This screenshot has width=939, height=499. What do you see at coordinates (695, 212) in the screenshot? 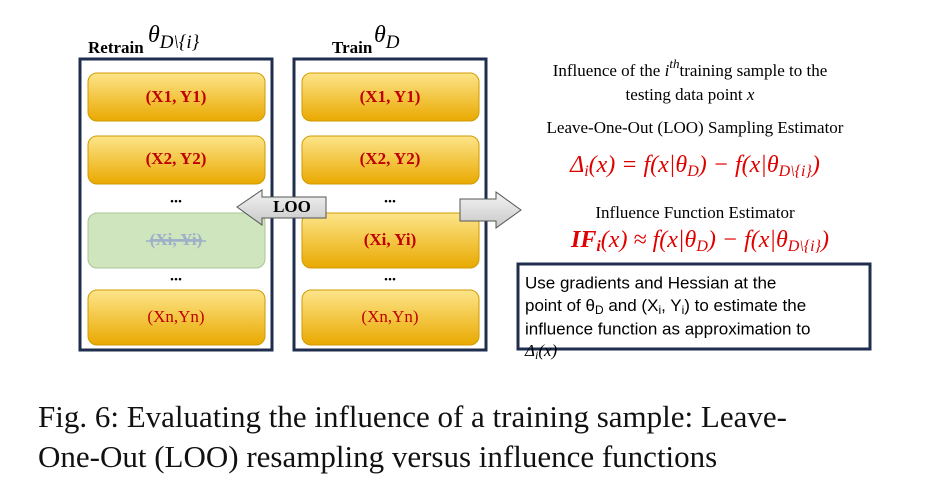
I see `if-title: Influence Function Estimator` at bounding box center [695, 212].